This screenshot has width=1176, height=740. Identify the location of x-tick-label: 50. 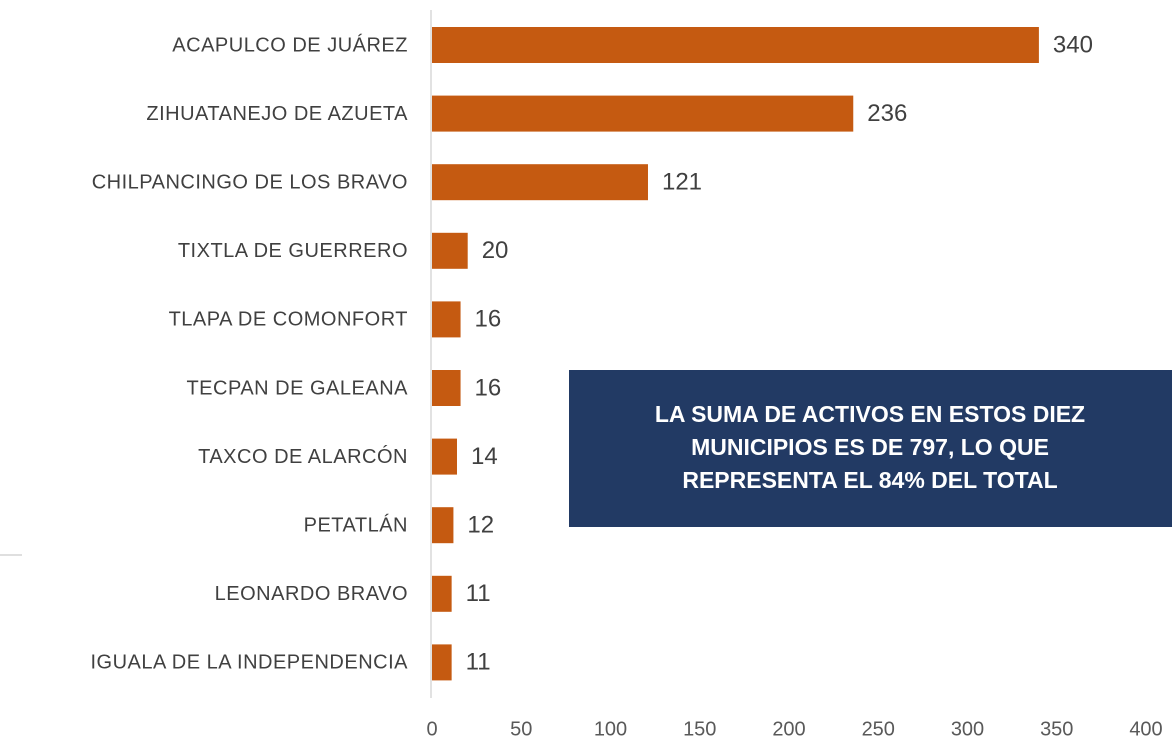
(521, 729).